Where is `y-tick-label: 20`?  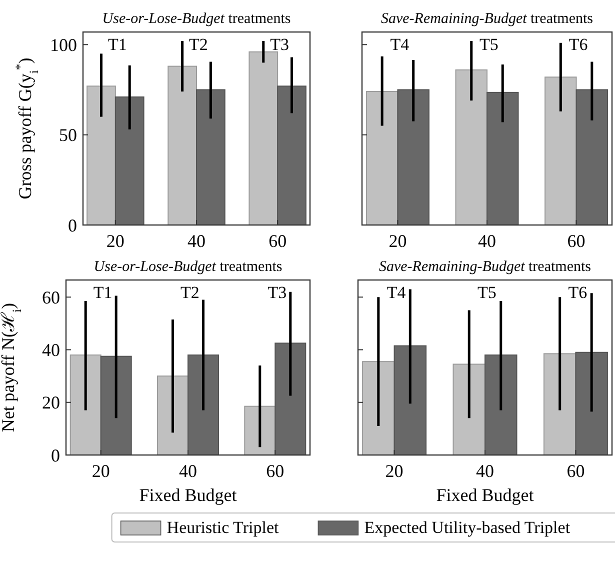
y-tick-label: 20 is located at coordinates (51, 402).